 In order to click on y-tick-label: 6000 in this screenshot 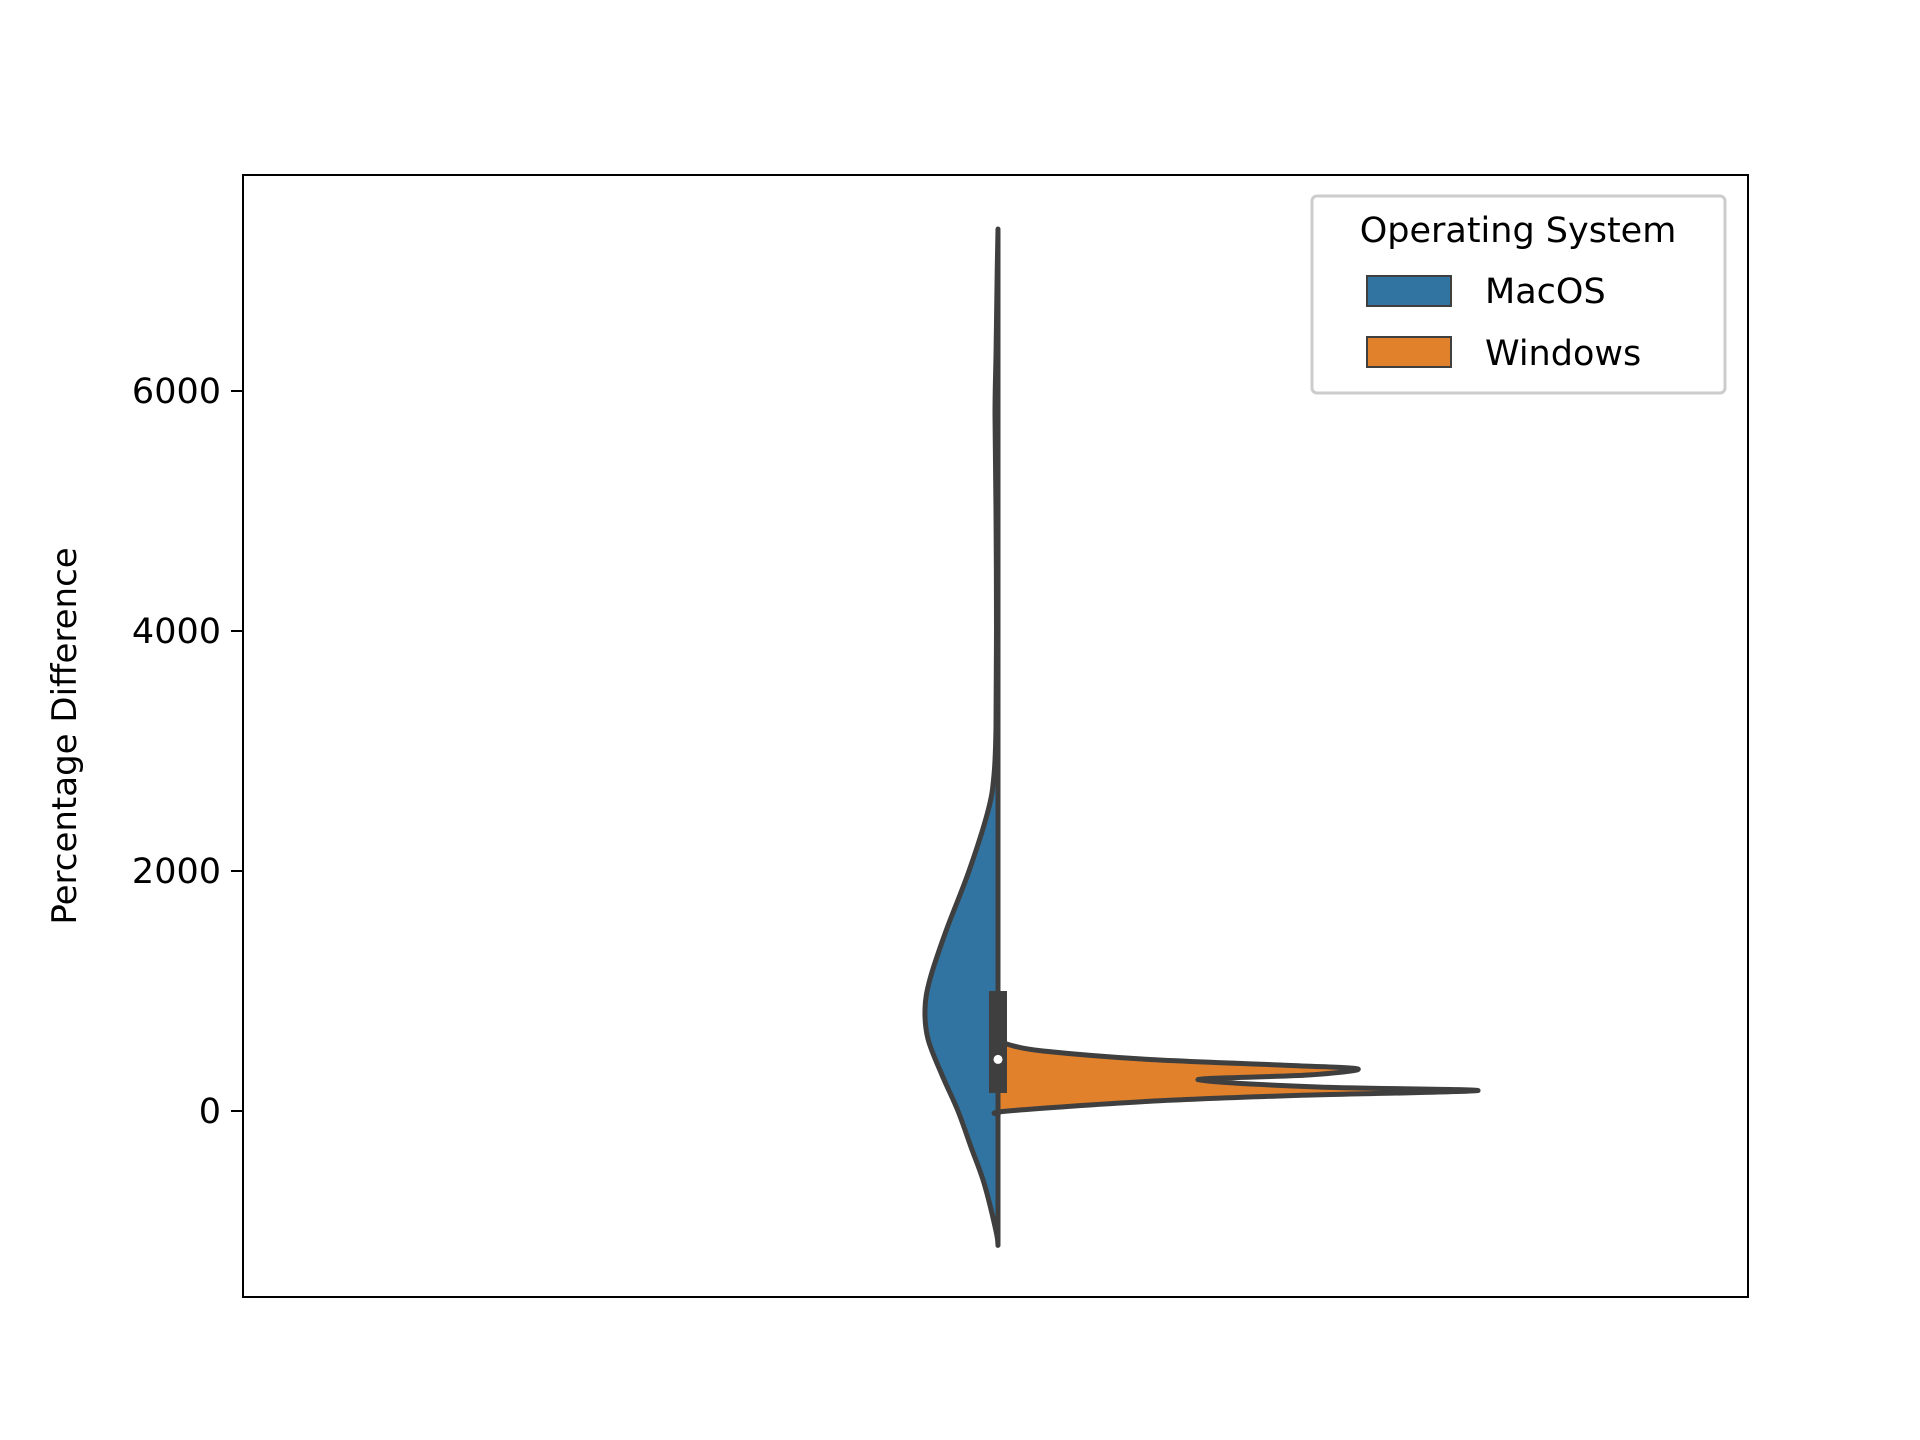, I will do `click(176, 392)`.